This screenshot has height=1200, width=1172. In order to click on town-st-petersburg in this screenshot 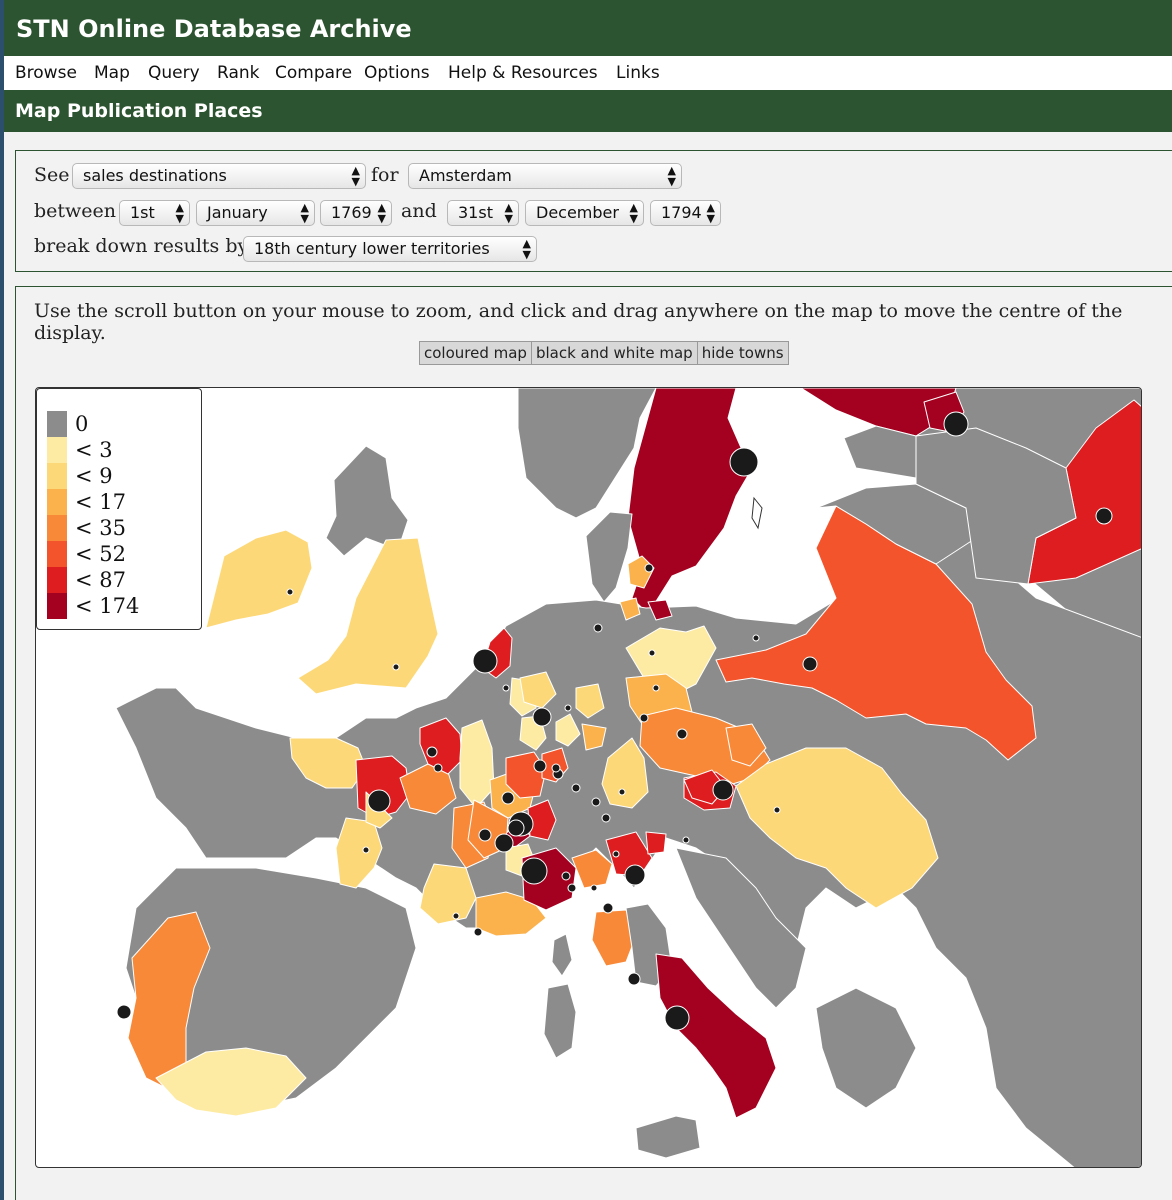, I will do `click(956, 424)`.